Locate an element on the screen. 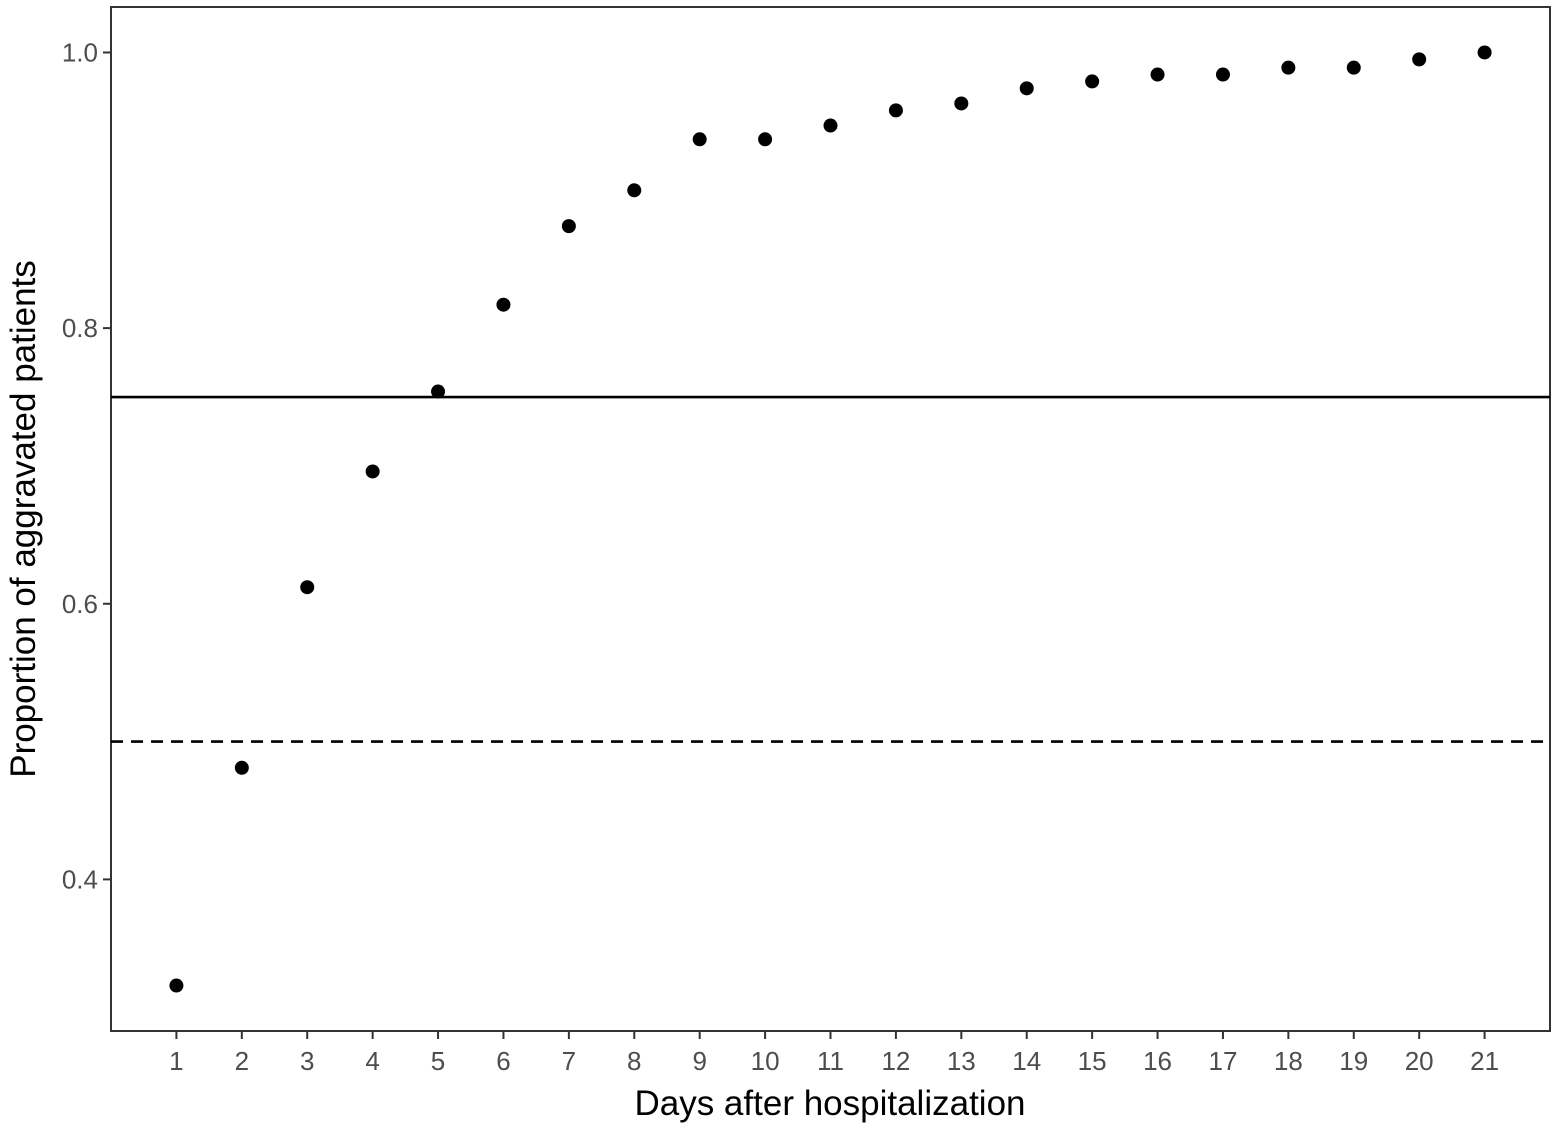 This screenshot has width=1559, height=1130. x-tick-label: 1 is located at coordinates (176, 1061).